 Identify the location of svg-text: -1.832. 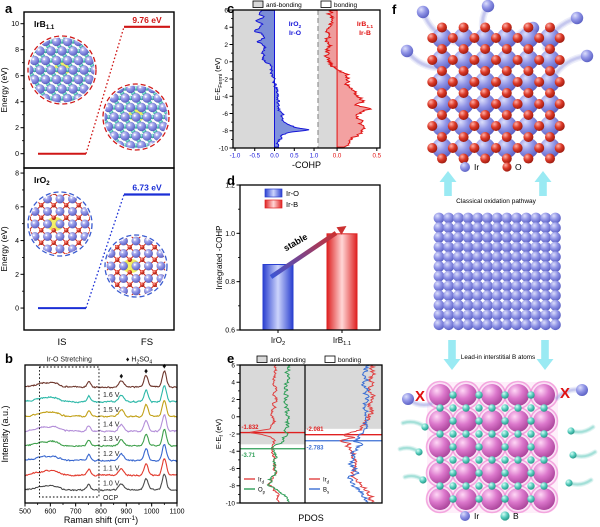
(251, 428).